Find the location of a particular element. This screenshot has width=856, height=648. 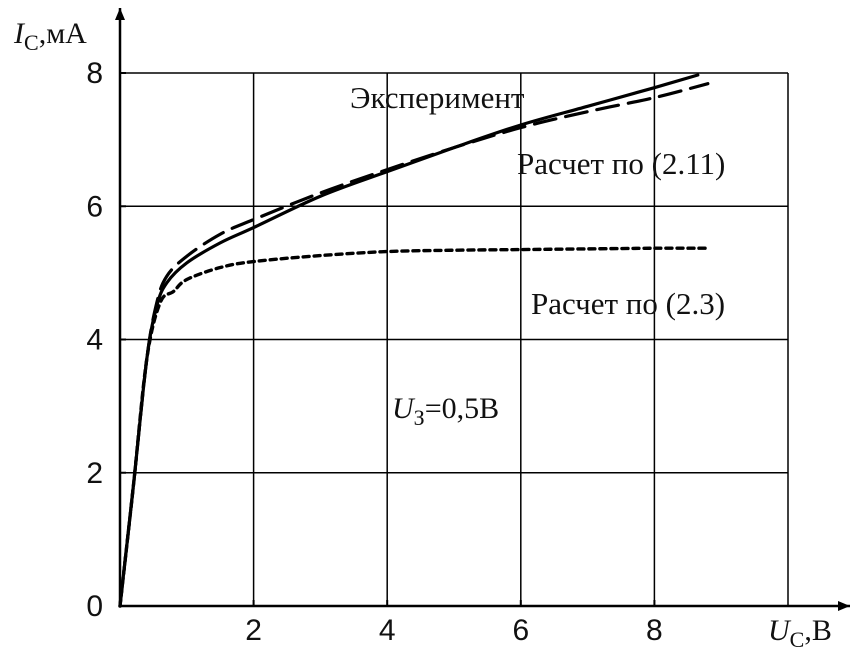

annotation-text: =0,5В is located at coordinates (462, 408).